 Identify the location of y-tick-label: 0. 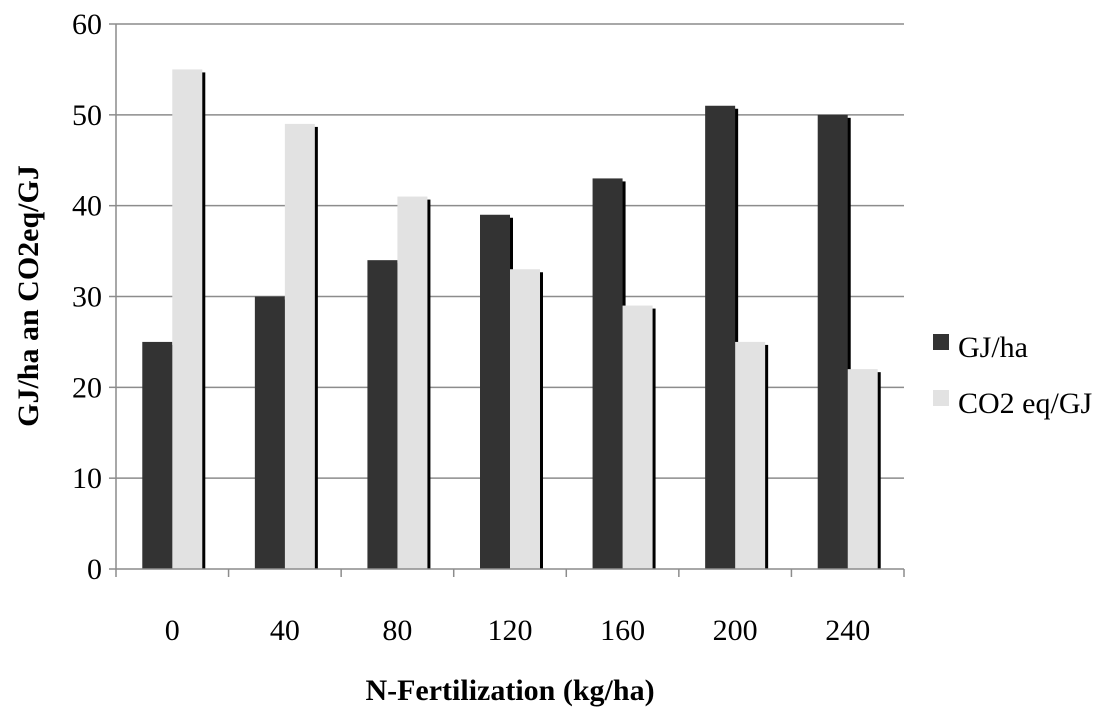
(94, 569).